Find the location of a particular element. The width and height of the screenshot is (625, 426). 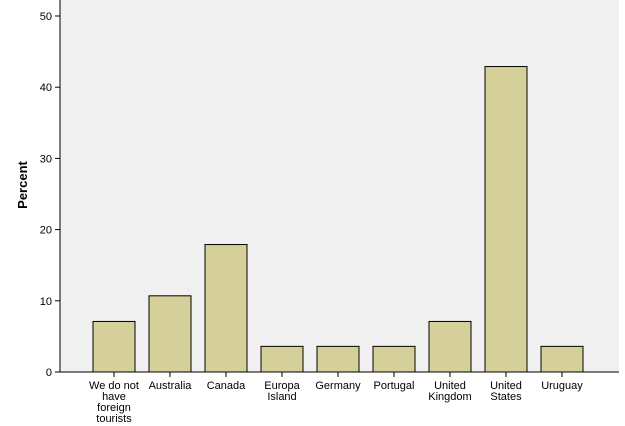

y-tick-label: 30 is located at coordinates (46, 159).